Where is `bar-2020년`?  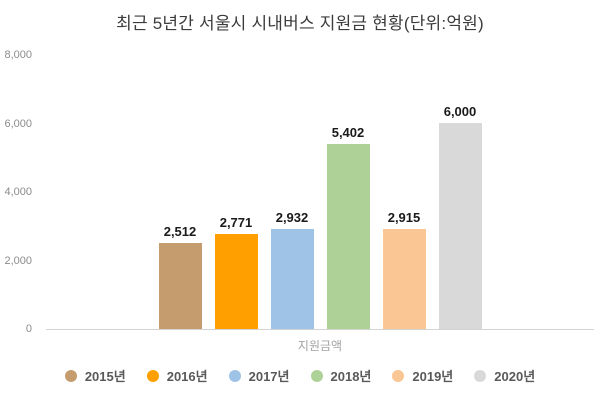
bar-2020년 is located at coordinates (460, 226).